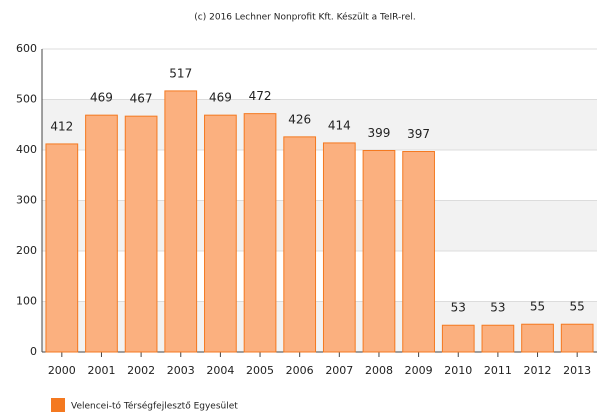 This screenshot has width=598, height=414. I want to click on x-tick-label: 2003, so click(181, 370).